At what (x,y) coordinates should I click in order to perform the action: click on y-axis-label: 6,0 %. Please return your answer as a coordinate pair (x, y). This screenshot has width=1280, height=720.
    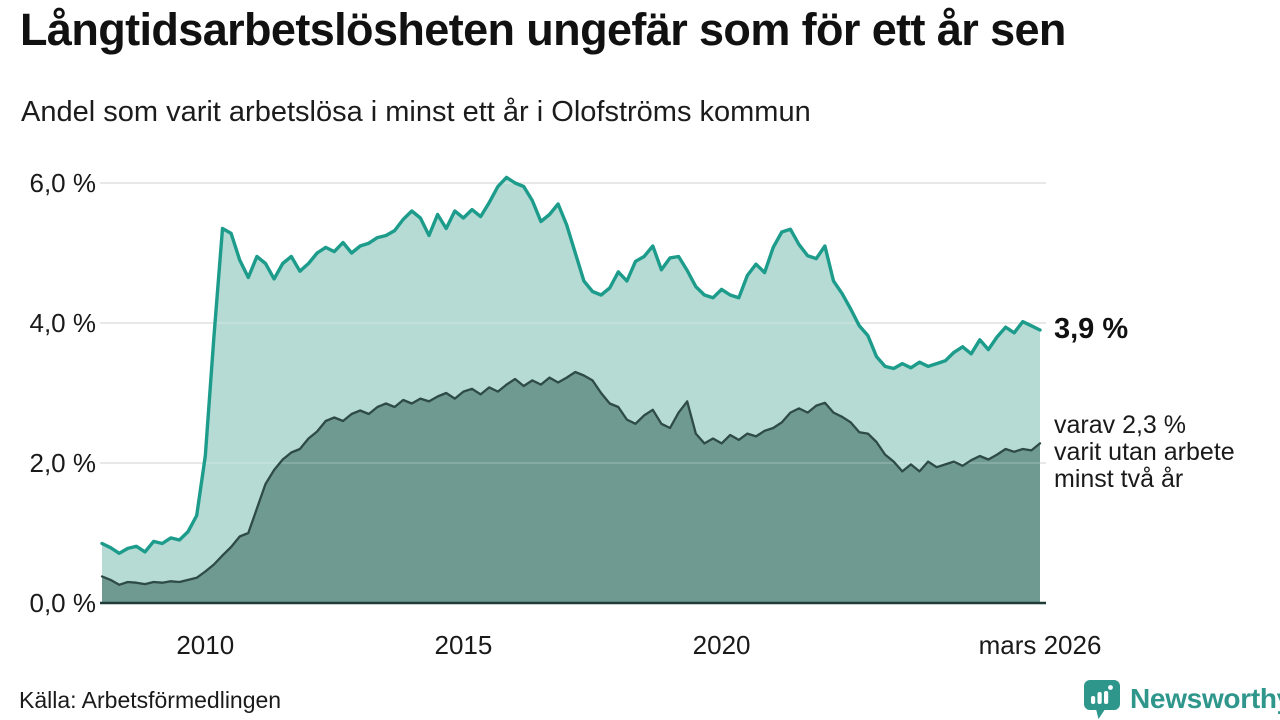
    Looking at the image, I should click on (63, 183).